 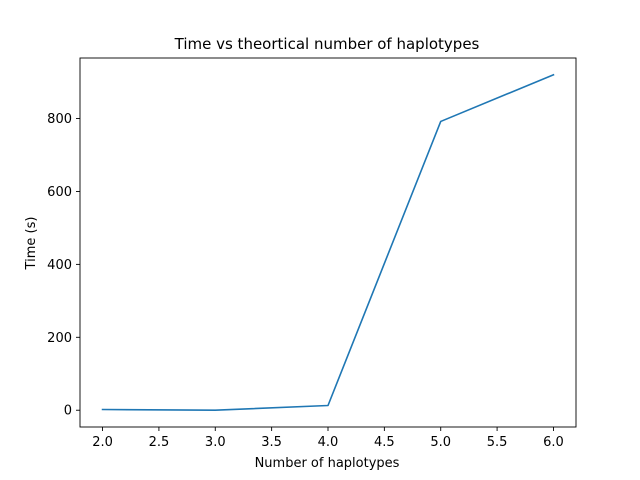 What do you see at coordinates (384, 442) in the screenshot?
I see `x-tick-label: 4.5` at bounding box center [384, 442].